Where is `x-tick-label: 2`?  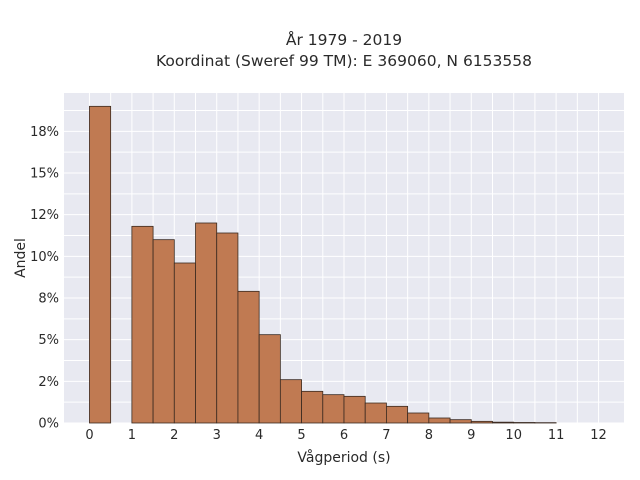
x-tick-label: 2 is located at coordinates (174, 435).